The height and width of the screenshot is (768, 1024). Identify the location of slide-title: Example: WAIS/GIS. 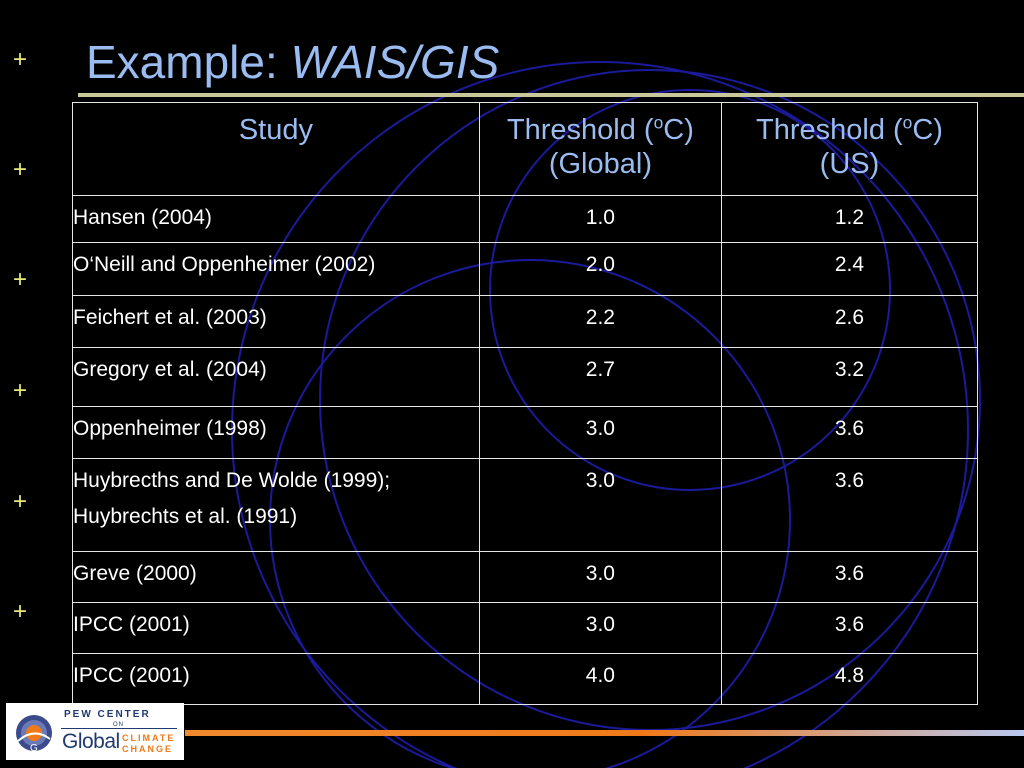
(292, 62).